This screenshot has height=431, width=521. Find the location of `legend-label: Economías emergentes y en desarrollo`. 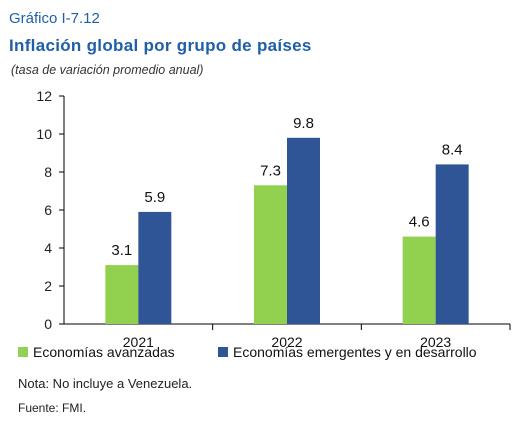

legend-label: Economías emergentes y en desarrollo is located at coordinates (355, 352).